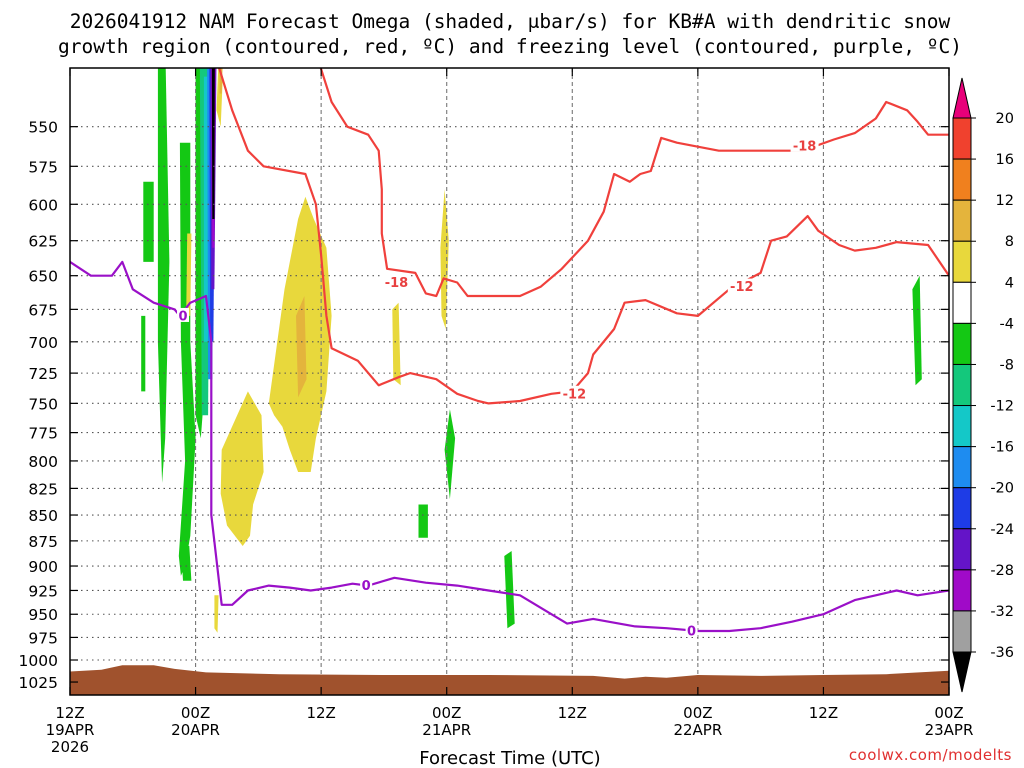 The width and height of the screenshot is (1024, 768). Describe the element at coordinates (43, 310) in the screenshot. I see `y-tick-label: 675` at that location.